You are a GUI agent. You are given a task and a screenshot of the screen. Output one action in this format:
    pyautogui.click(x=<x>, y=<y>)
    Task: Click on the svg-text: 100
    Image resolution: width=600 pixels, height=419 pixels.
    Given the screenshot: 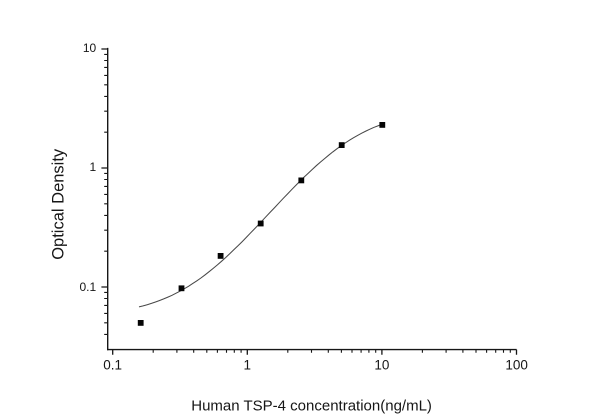 What is the action you would take?
    pyautogui.click(x=516, y=365)
    